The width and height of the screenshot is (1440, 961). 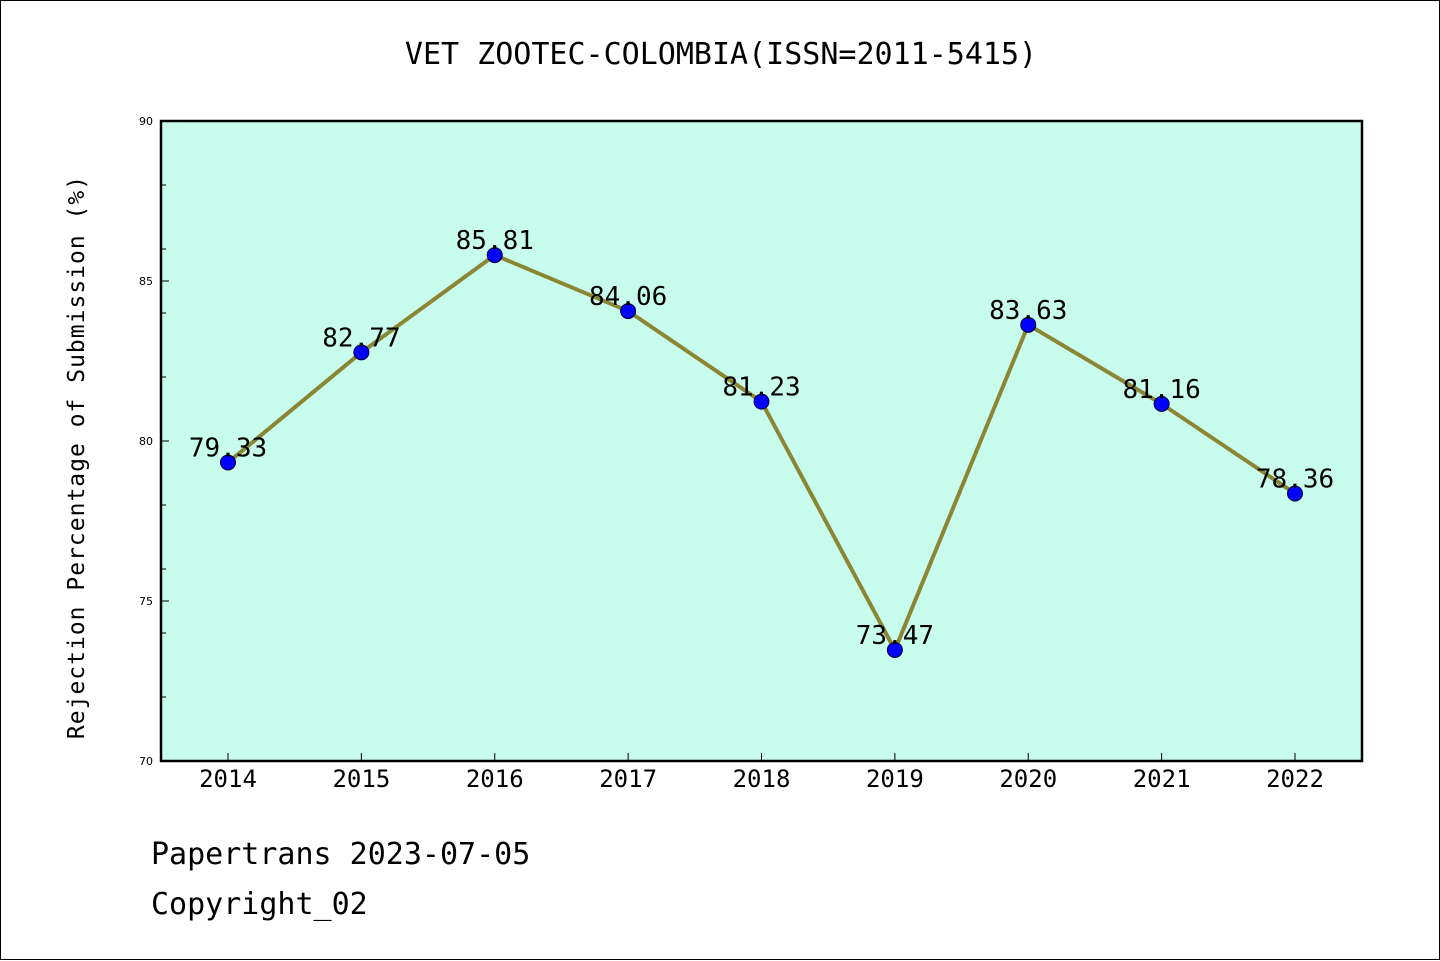 I want to click on data-label: 81.23, so click(x=761, y=388).